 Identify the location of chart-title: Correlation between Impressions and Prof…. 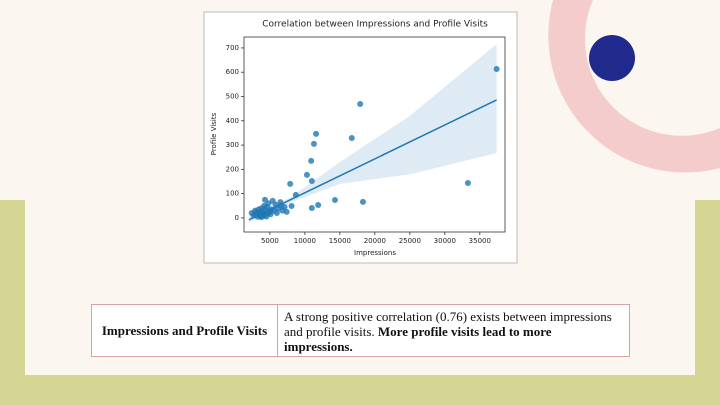
(375, 25).